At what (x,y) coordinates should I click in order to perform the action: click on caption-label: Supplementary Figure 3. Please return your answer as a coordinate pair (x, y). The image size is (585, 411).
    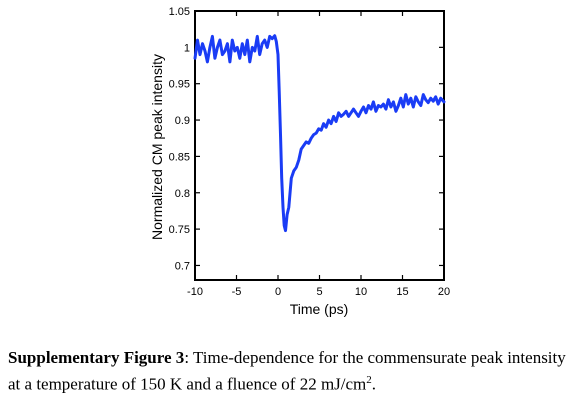
    Looking at the image, I should click on (96, 357).